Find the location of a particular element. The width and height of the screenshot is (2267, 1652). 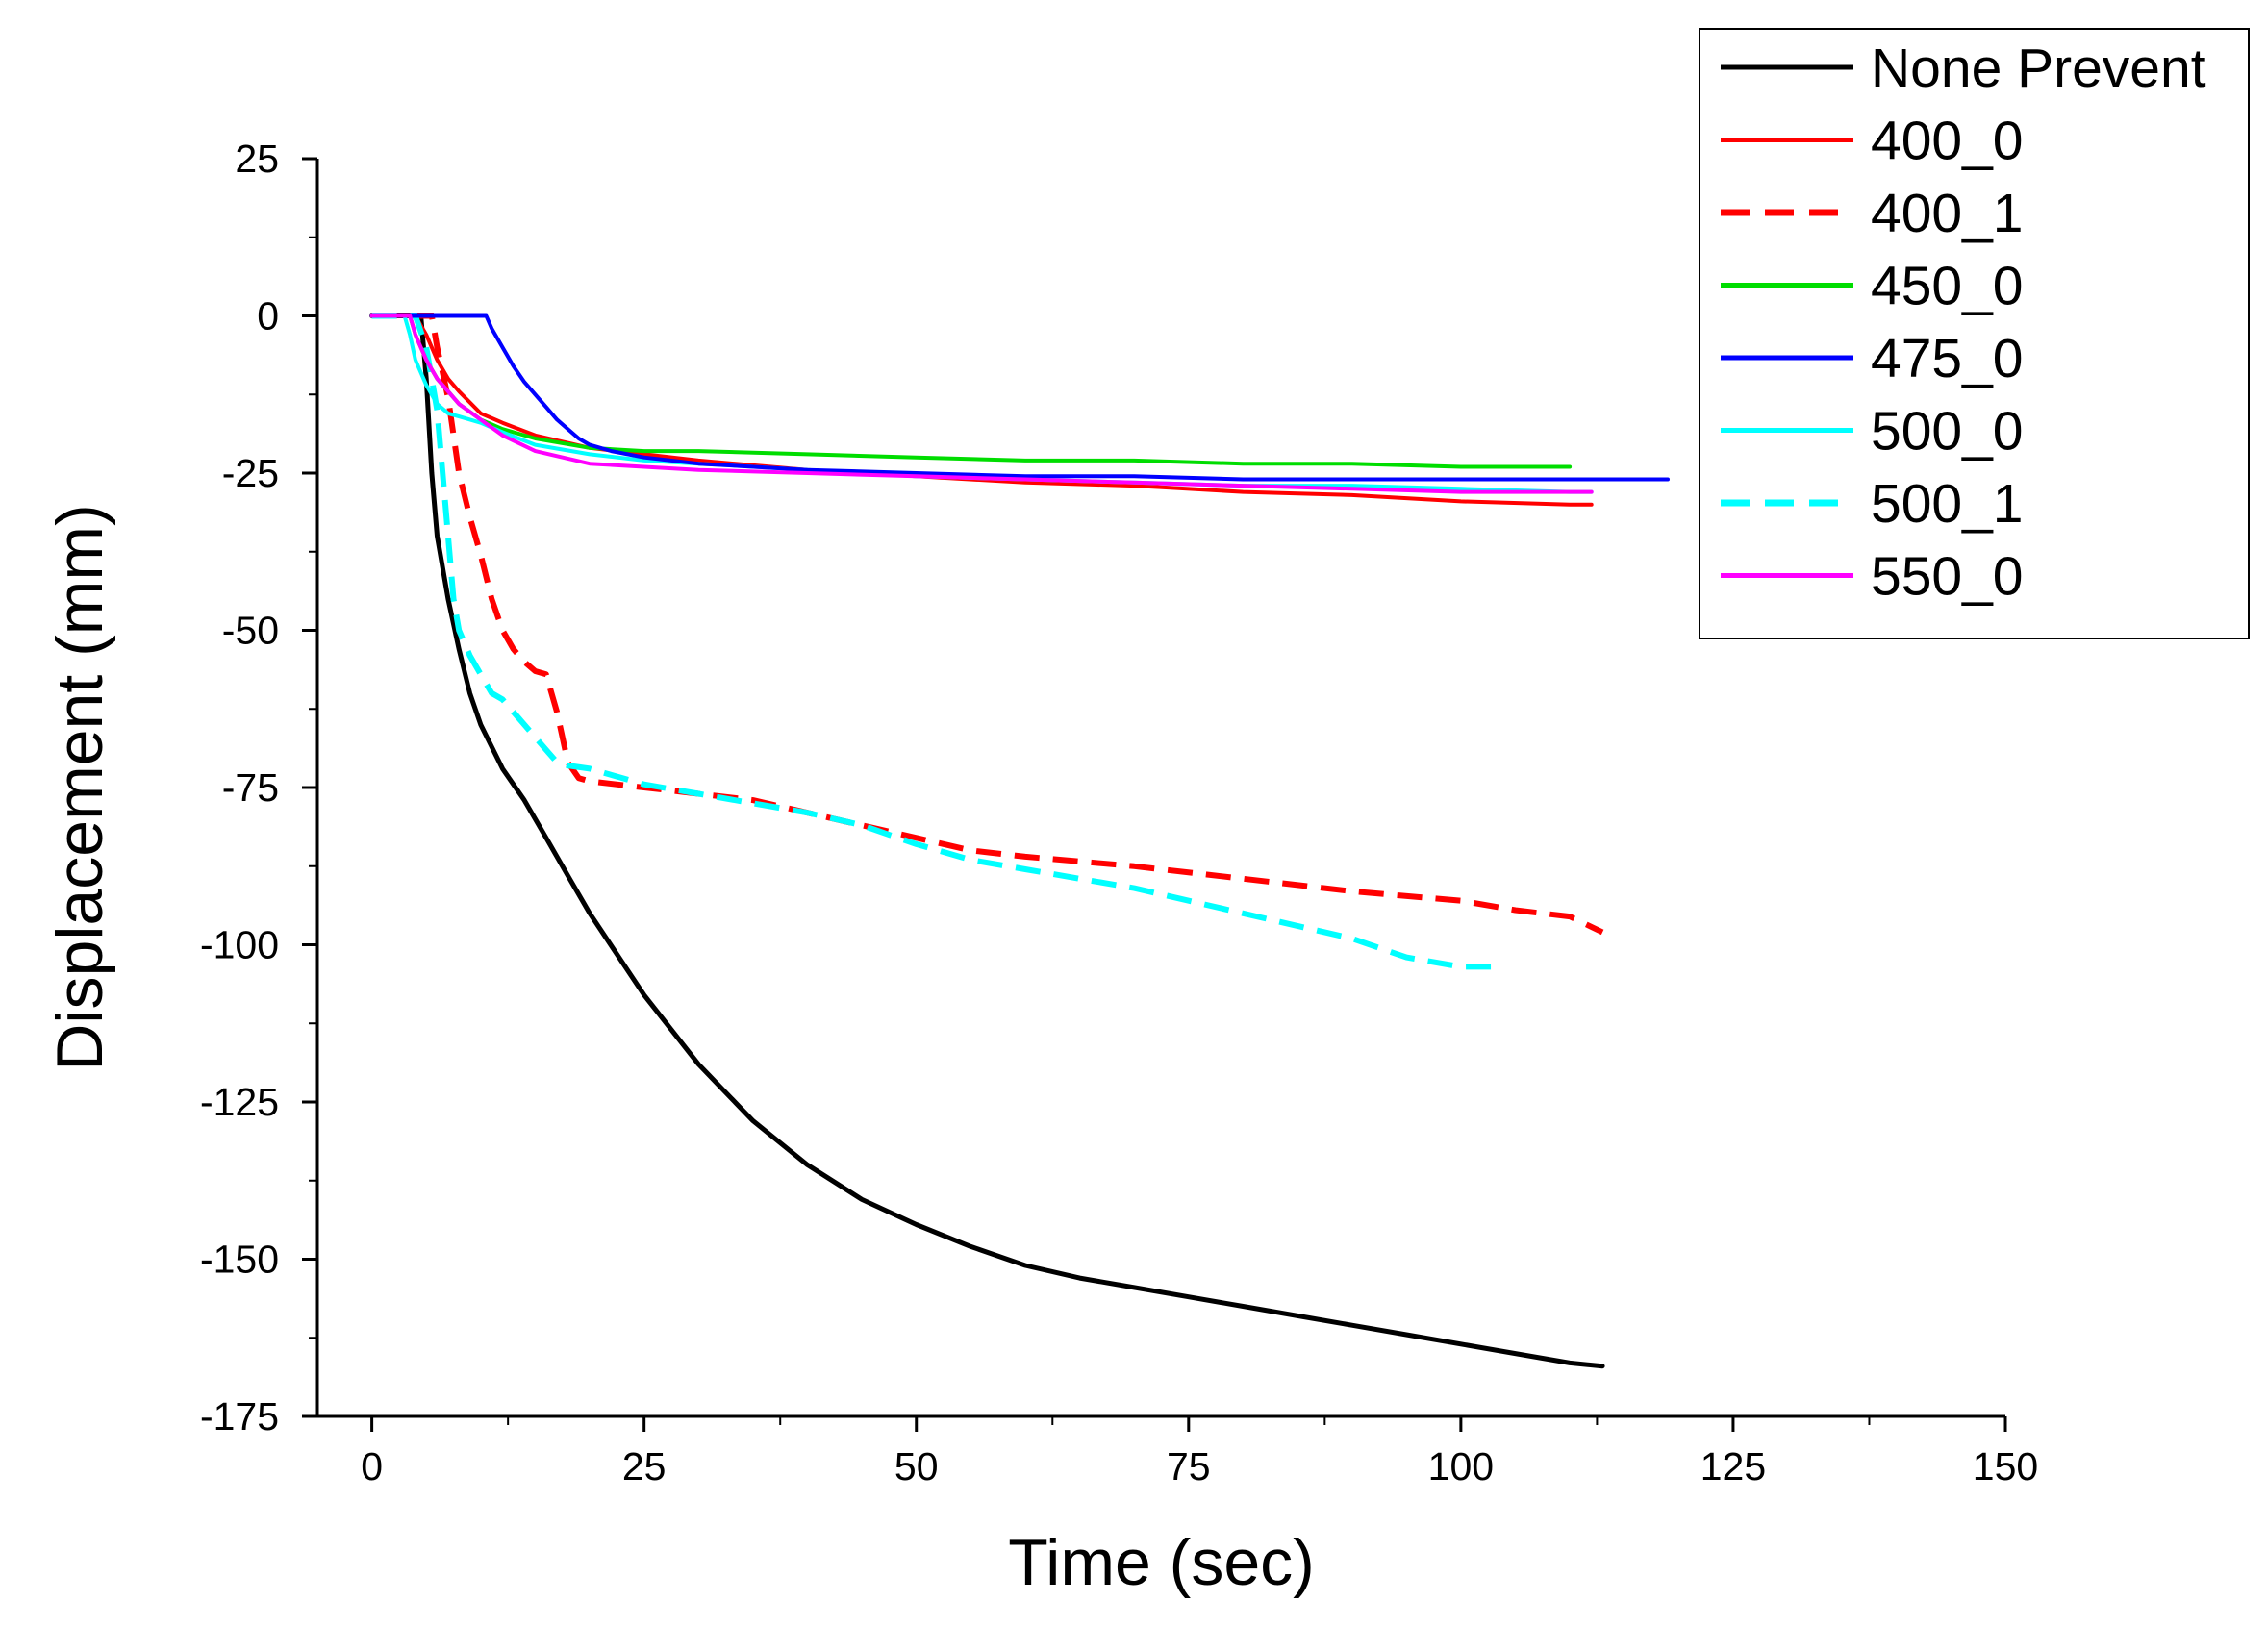

y-tick-label: -150 is located at coordinates (239, 1260).